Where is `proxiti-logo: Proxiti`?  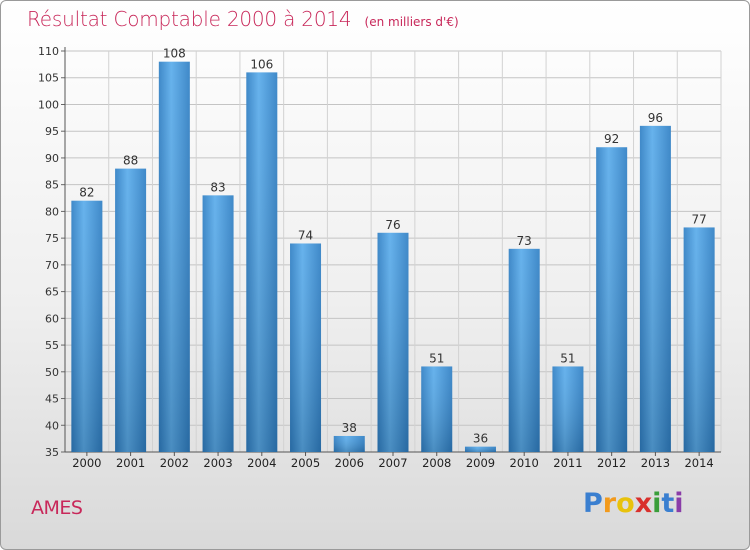 proxiti-logo: Proxiti is located at coordinates (633, 503).